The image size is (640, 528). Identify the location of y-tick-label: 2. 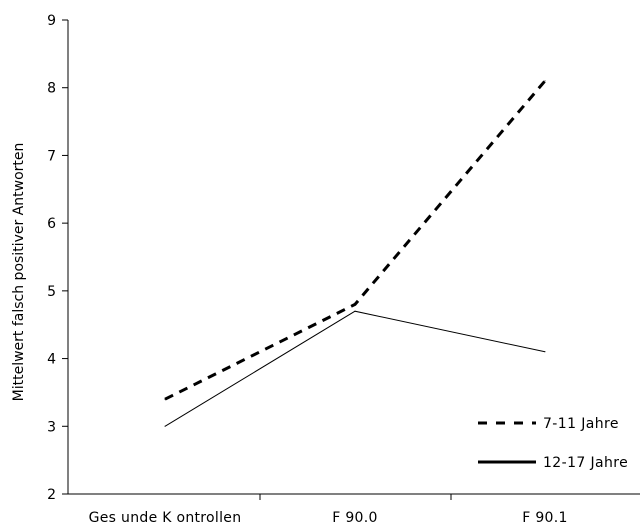
(51, 495).